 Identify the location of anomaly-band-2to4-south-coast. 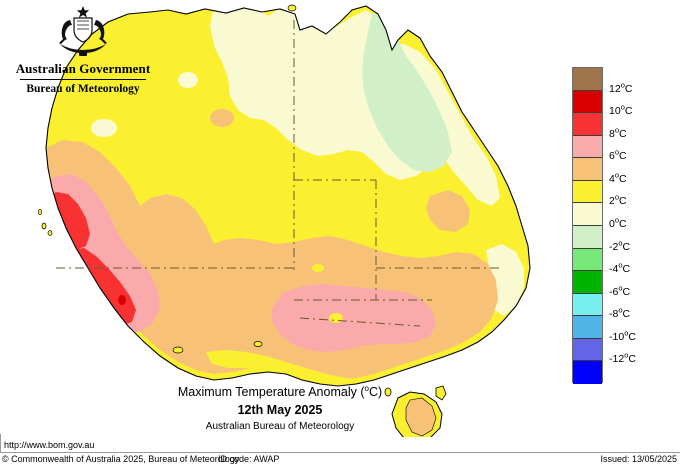
(285, 368).